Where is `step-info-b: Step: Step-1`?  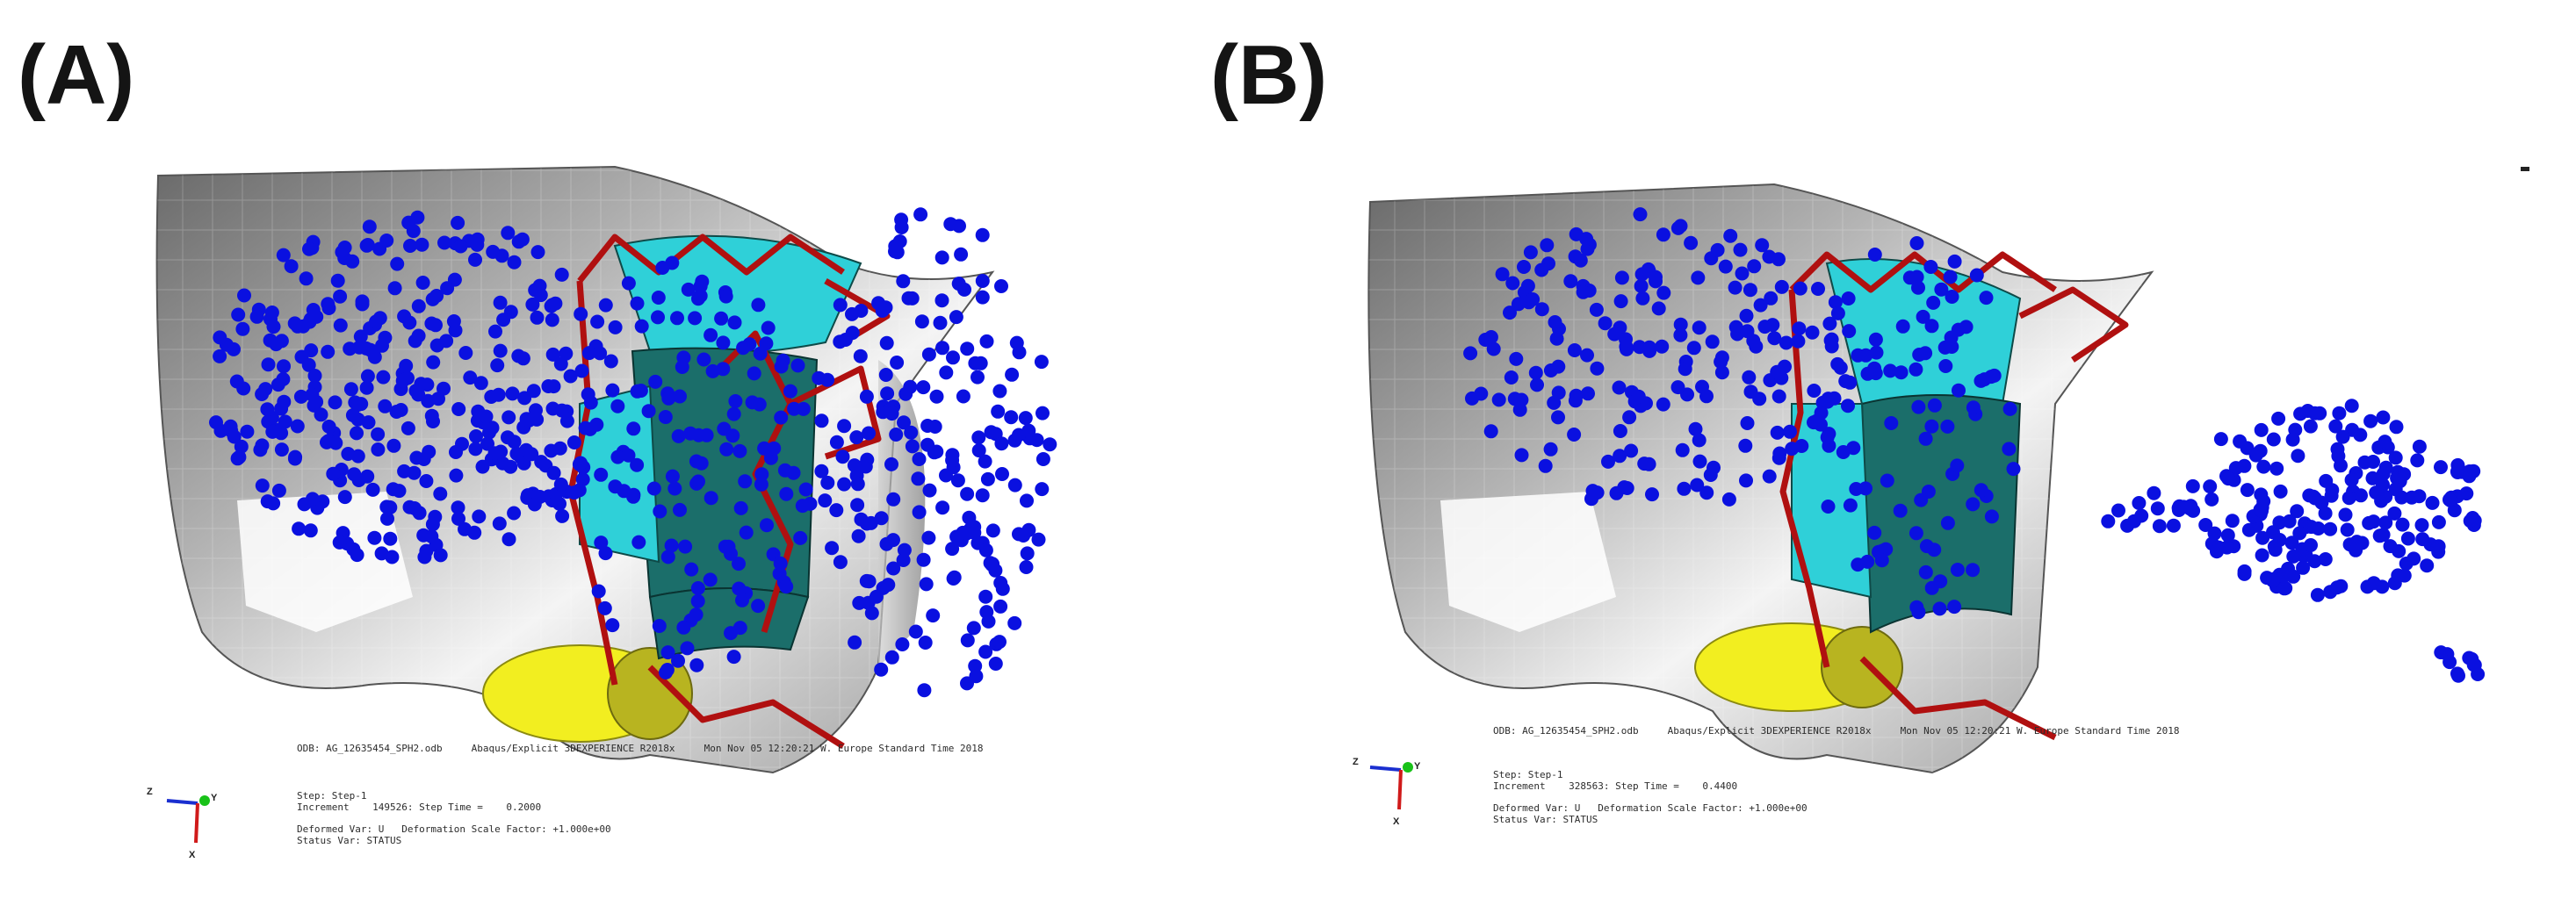 step-info-b: Step: Step-1 is located at coordinates (1528, 774).